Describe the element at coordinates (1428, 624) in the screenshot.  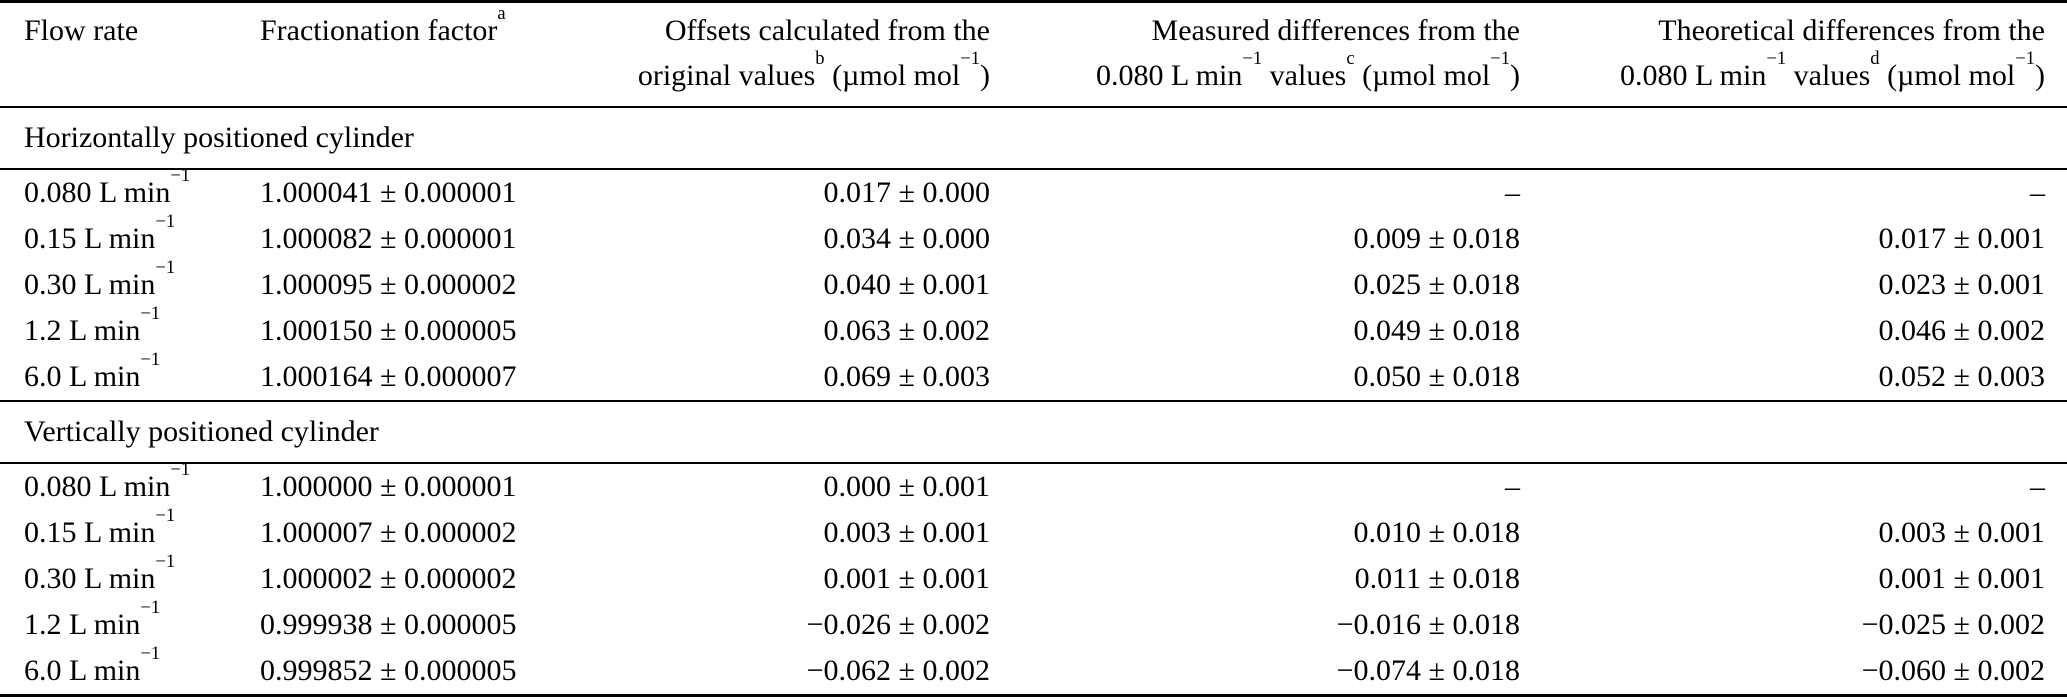
I see `cell-measured-diff: −0.016 ± 0.018` at that location.